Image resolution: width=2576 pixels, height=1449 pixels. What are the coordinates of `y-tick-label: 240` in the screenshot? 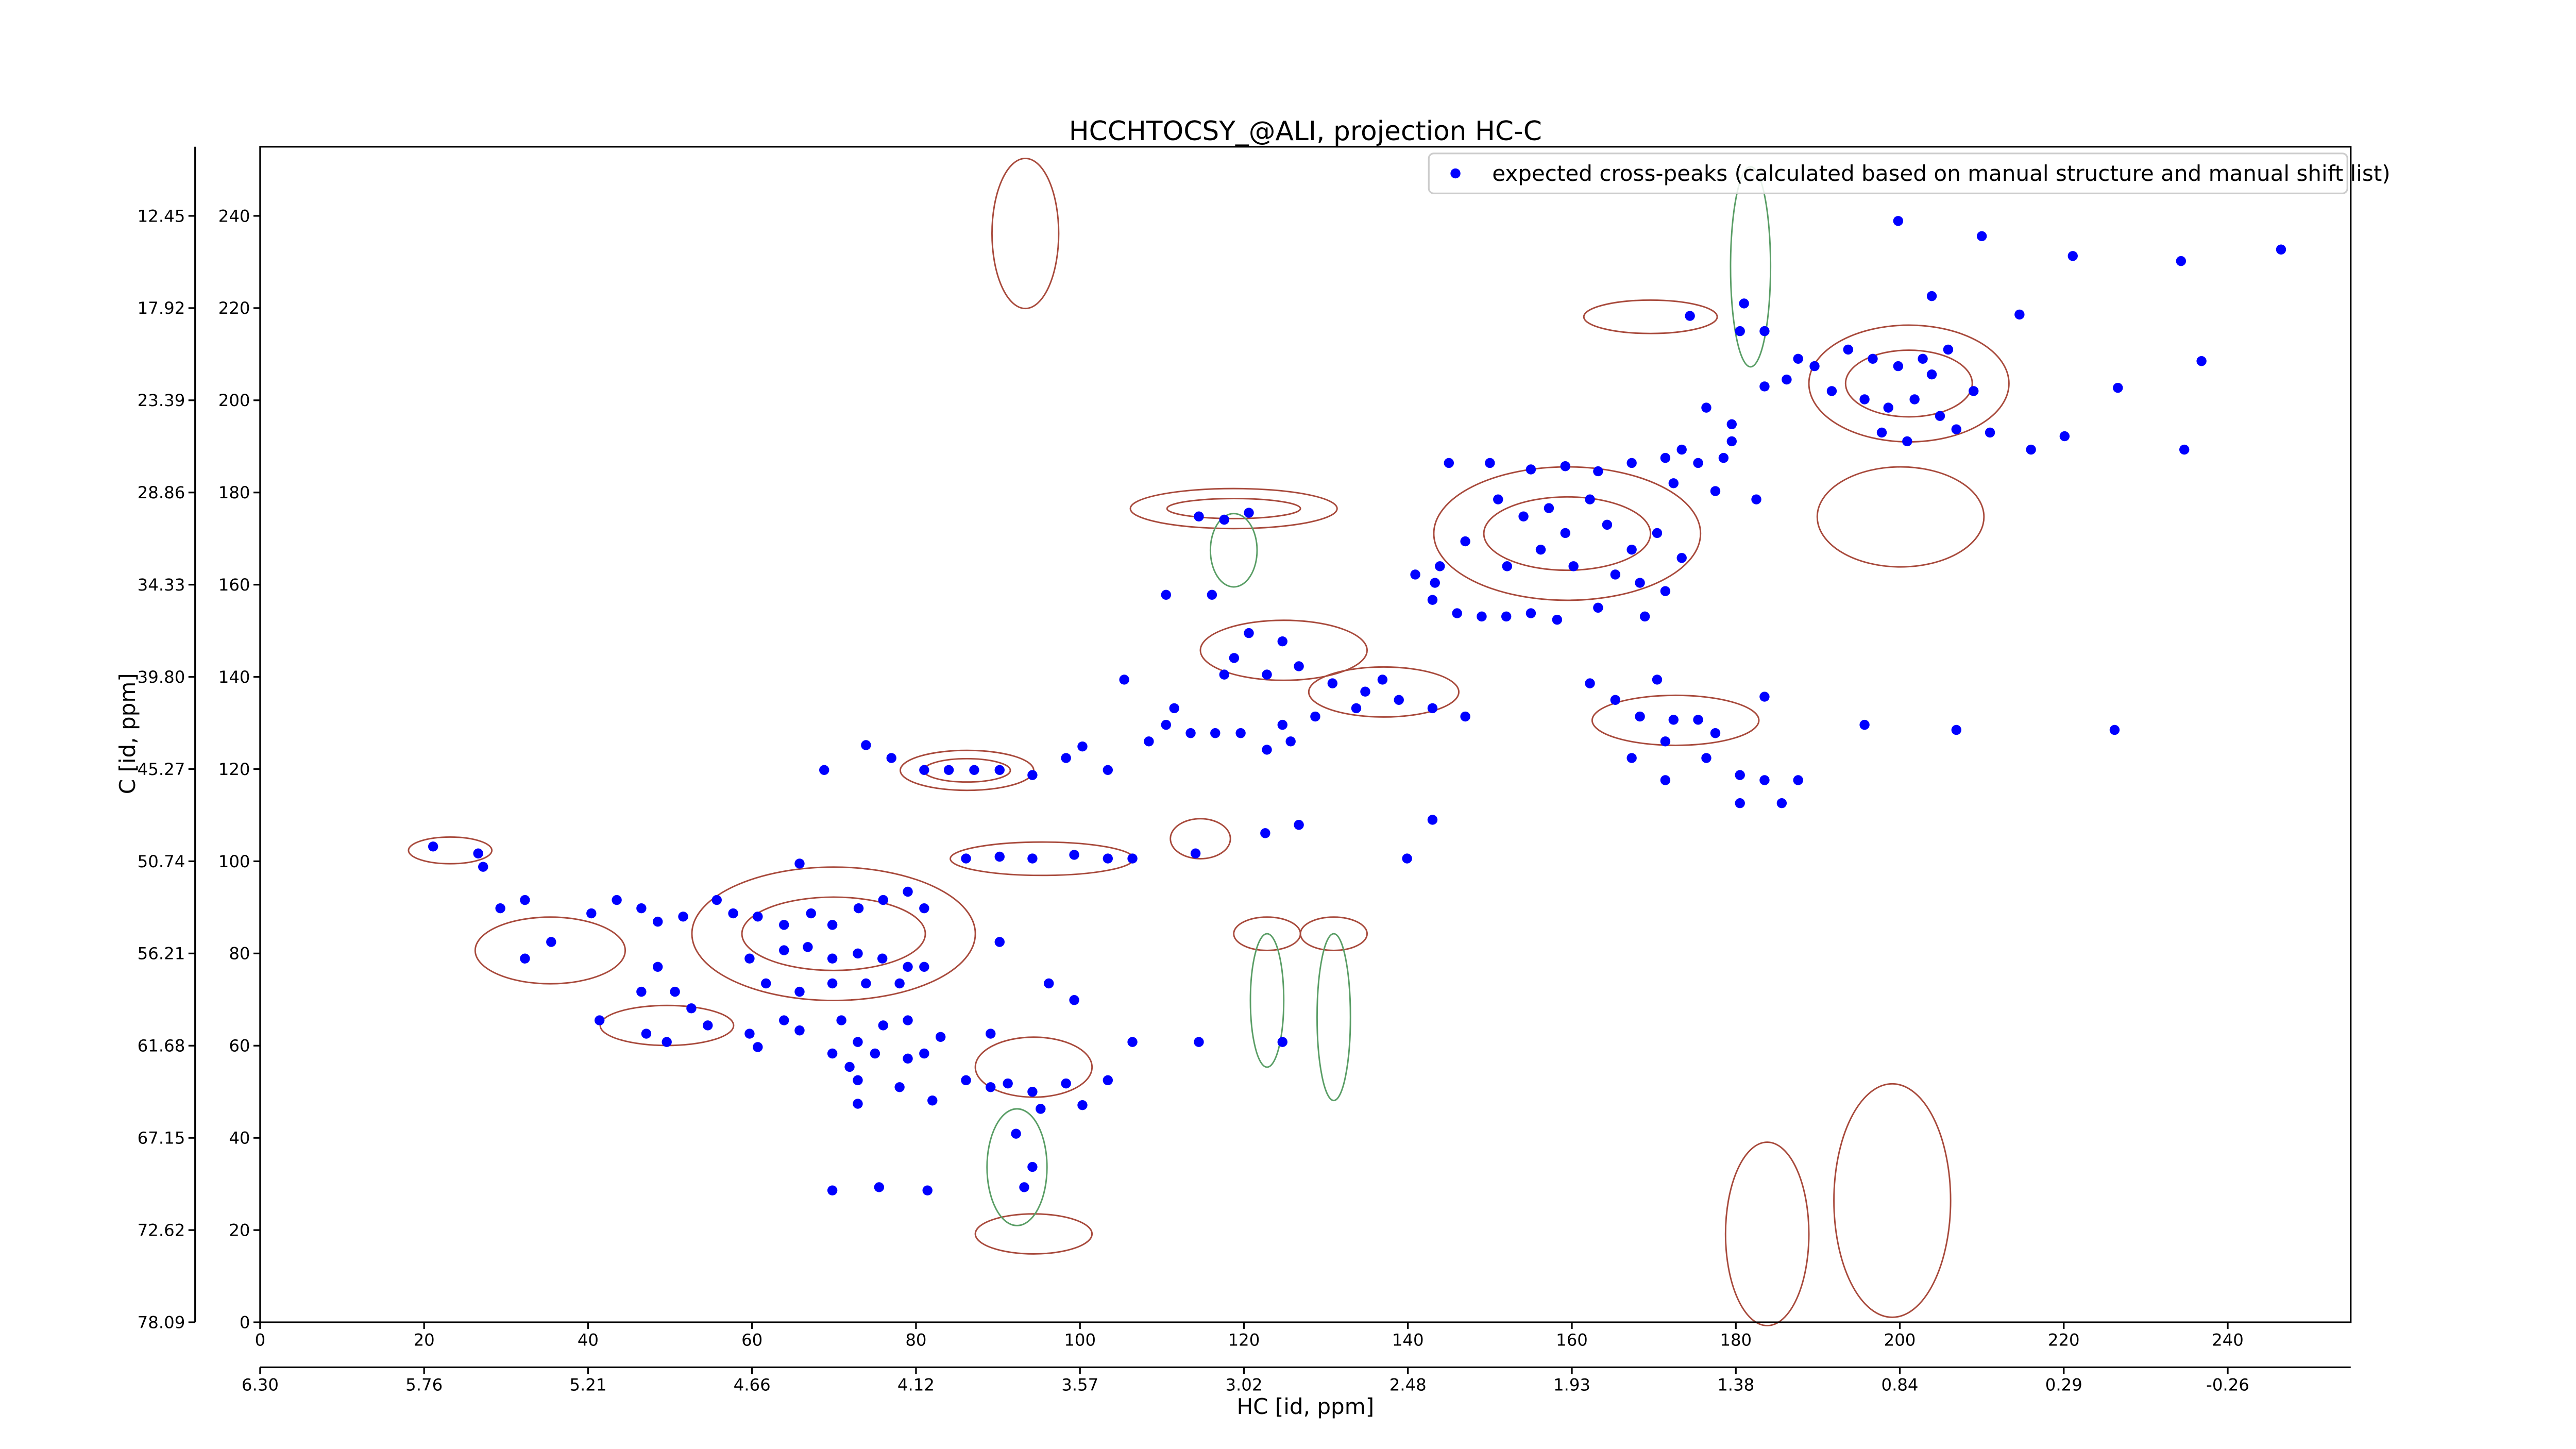 It's located at (234, 216).